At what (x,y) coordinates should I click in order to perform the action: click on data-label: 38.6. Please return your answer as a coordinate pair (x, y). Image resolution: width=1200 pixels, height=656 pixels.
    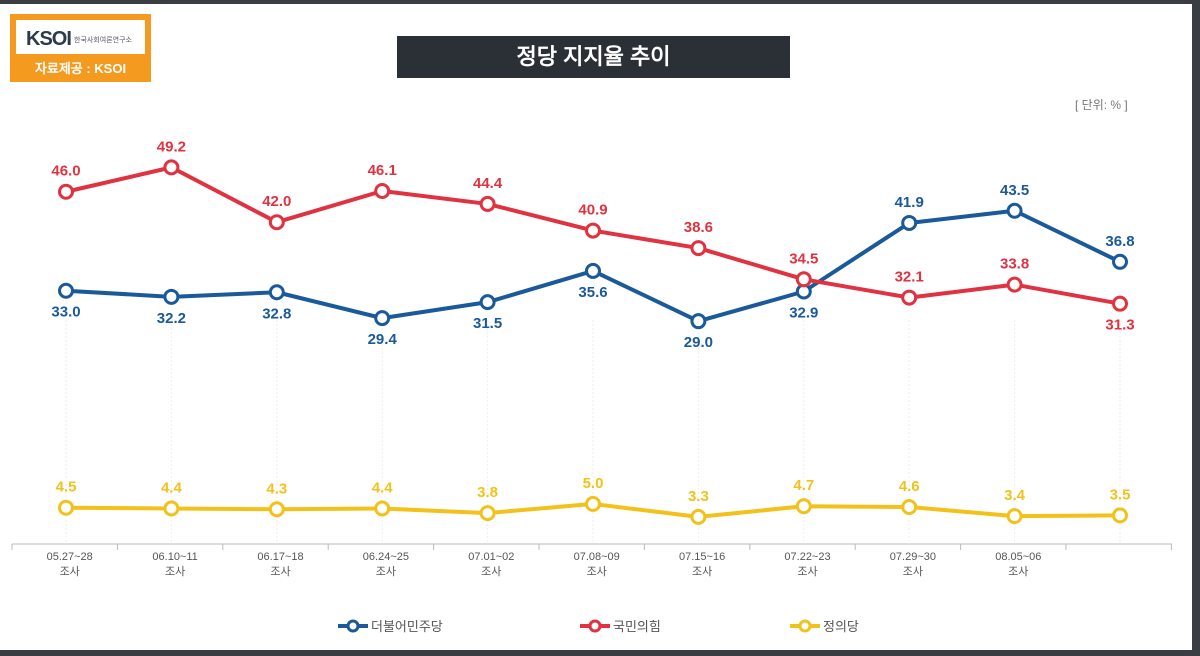
    Looking at the image, I should click on (698, 227).